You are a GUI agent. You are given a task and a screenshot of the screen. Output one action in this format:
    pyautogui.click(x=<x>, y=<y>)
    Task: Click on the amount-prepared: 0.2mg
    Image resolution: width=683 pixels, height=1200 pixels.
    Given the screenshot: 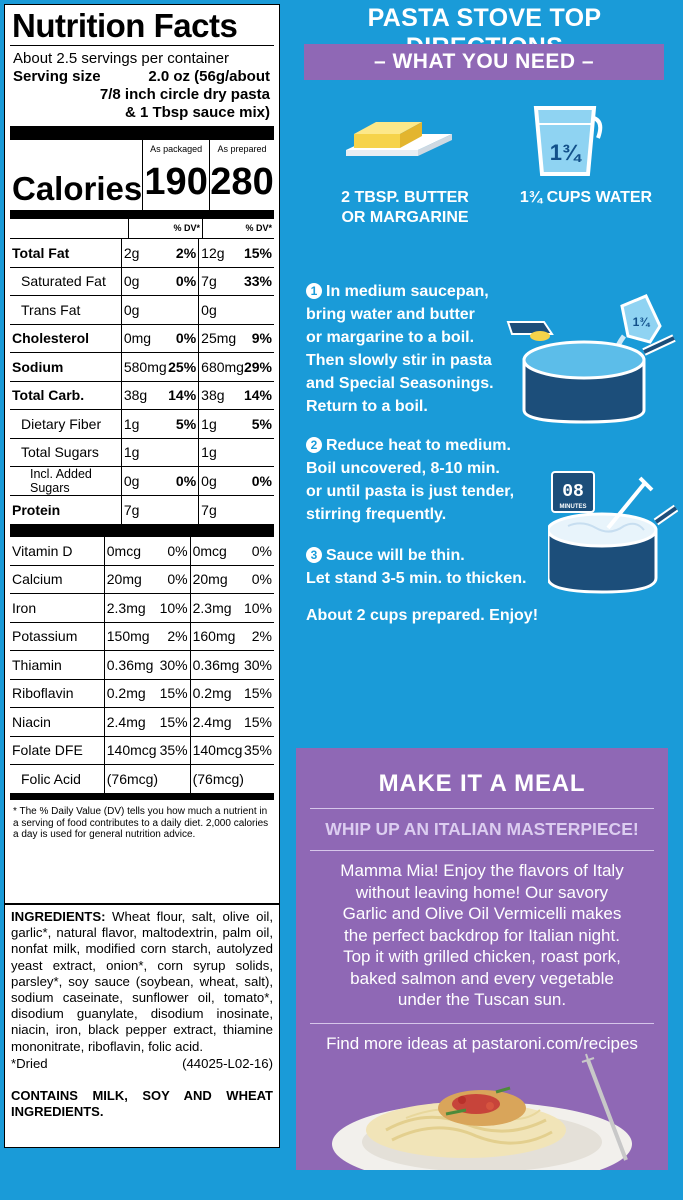 What is the action you would take?
    pyautogui.click(x=216, y=693)
    